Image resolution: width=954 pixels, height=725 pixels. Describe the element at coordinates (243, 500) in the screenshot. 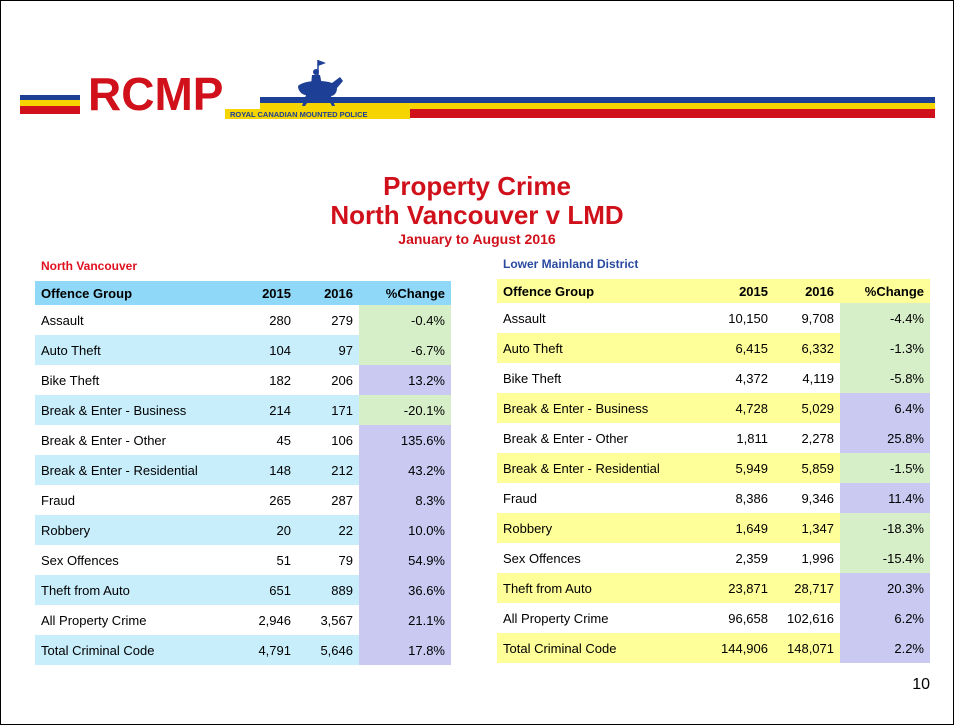

I see `table-row: Fraud 265 287 8.3%` at that location.